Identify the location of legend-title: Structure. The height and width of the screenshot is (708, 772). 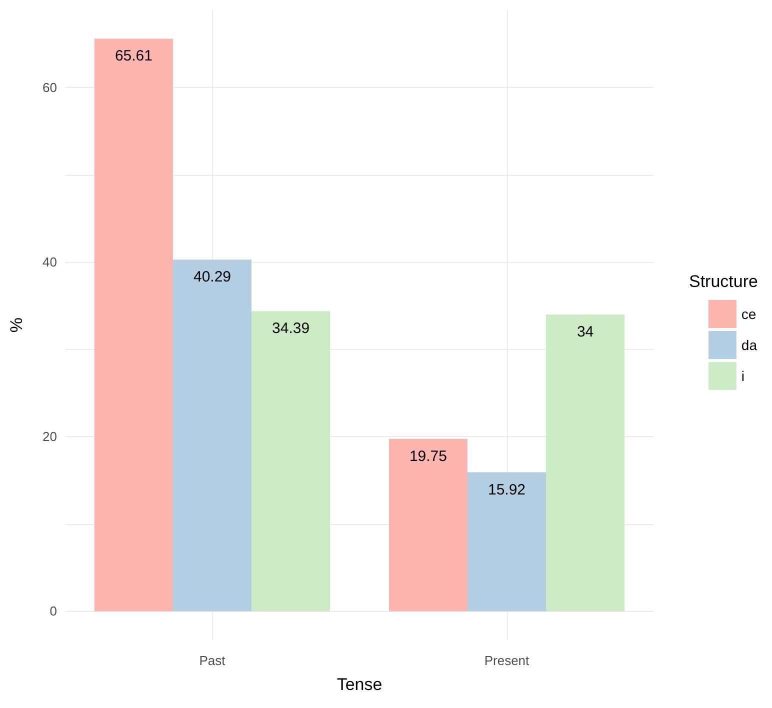
(723, 281).